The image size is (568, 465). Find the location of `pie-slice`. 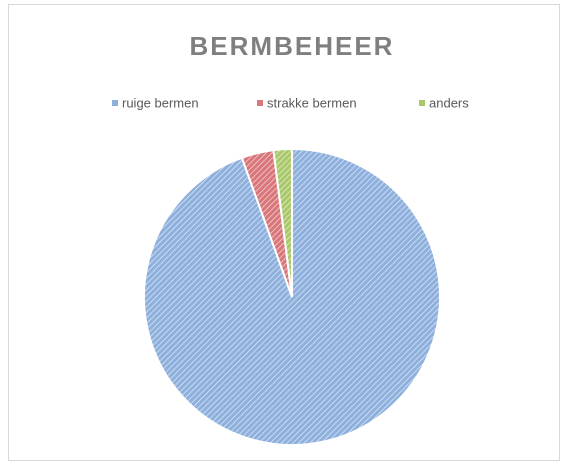

pie-slice is located at coordinates (282, 222).